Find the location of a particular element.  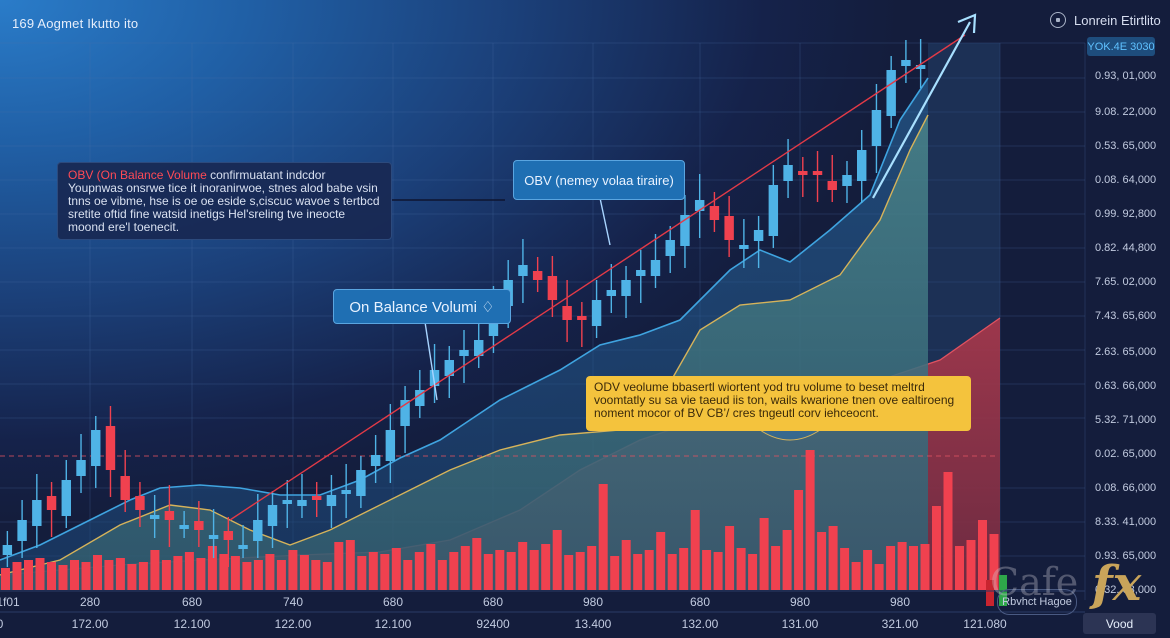

x-tick-label: 740 is located at coordinates (293, 602).